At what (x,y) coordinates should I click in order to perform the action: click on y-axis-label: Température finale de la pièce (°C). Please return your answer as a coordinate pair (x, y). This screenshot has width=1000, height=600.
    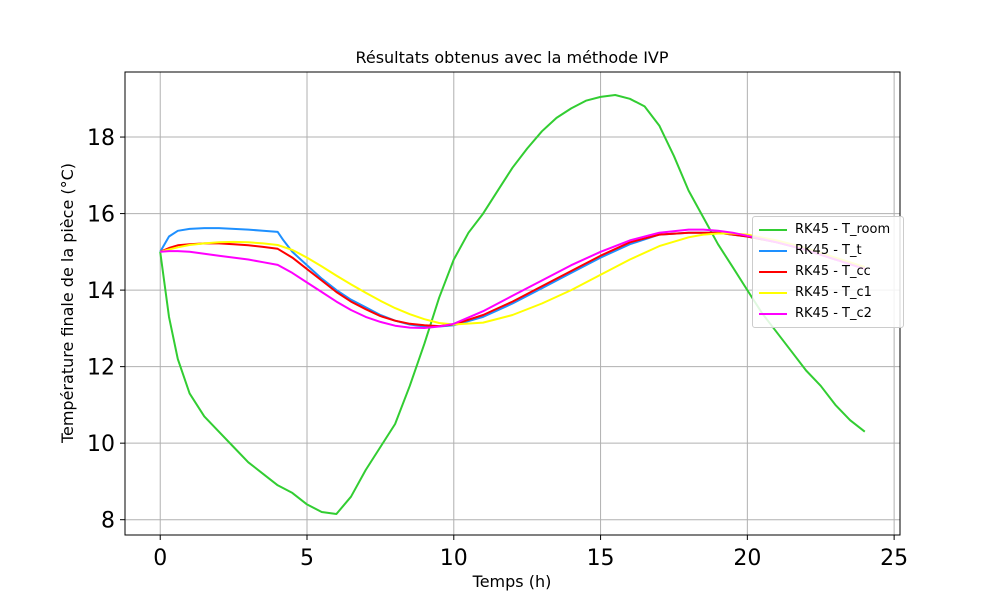
    Looking at the image, I should click on (67, 303).